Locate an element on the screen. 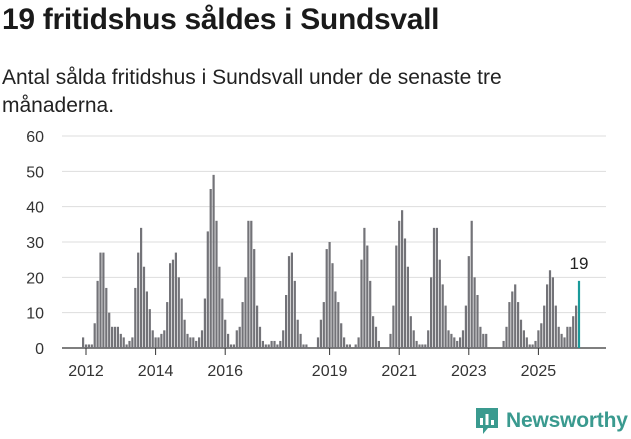 The width and height of the screenshot is (631, 439). y-tick-label: 20 is located at coordinates (35, 278).